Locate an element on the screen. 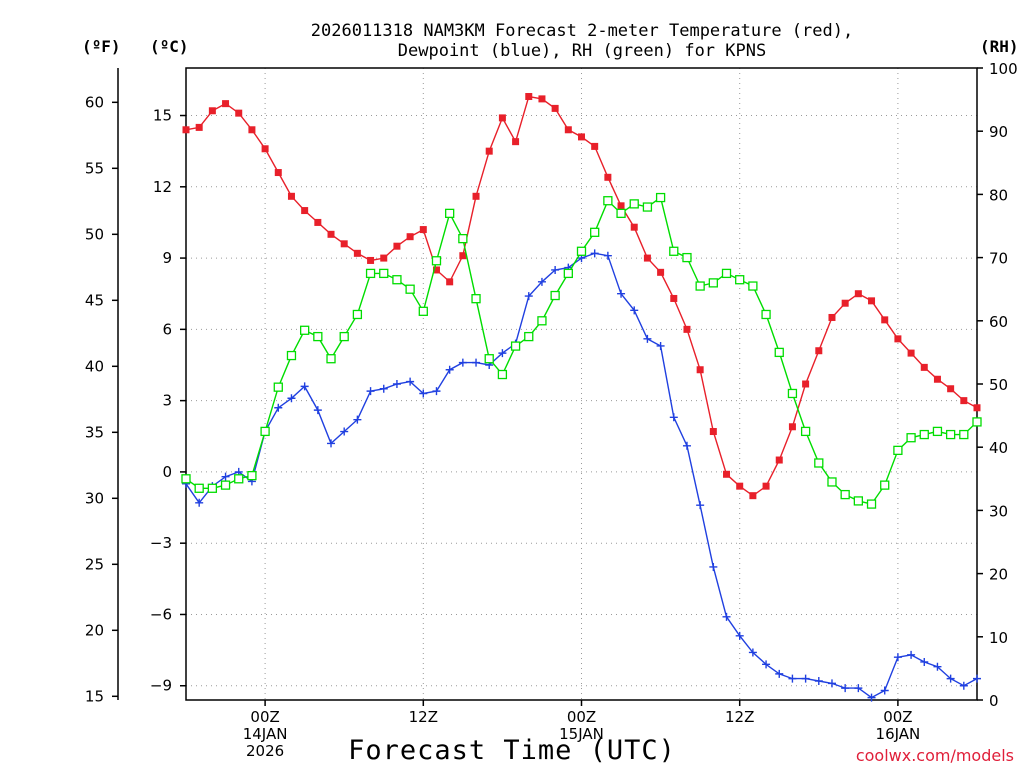 This screenshot has height=768, width=1024. x-tick-label: 14JAN is located at coordinates (265, 734).